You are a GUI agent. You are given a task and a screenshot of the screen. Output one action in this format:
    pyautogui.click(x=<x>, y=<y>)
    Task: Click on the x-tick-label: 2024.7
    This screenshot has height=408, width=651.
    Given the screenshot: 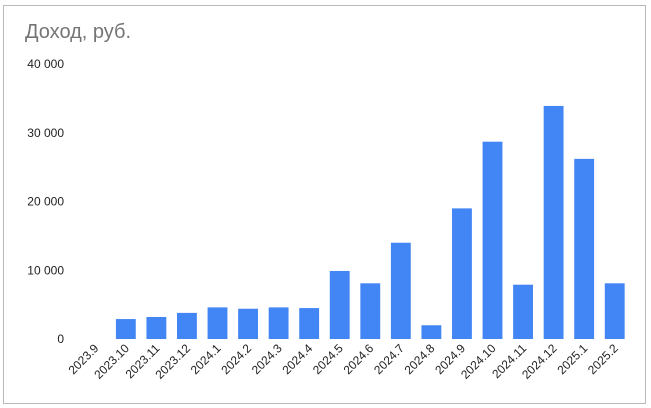 What is the action you would take?
    pyautogui.click(x=389, y=359)
    